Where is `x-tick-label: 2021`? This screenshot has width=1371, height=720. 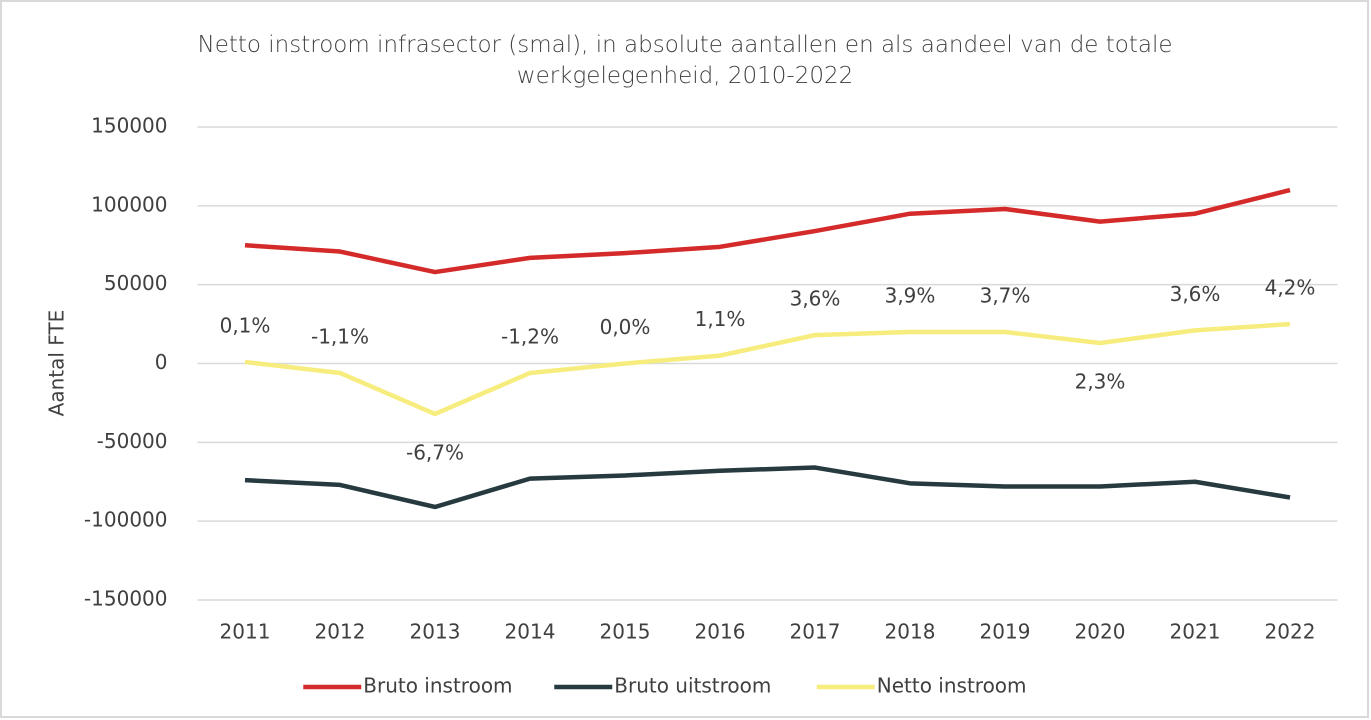 x-tick-label: 2021 is located at coordinates (1195, 632).